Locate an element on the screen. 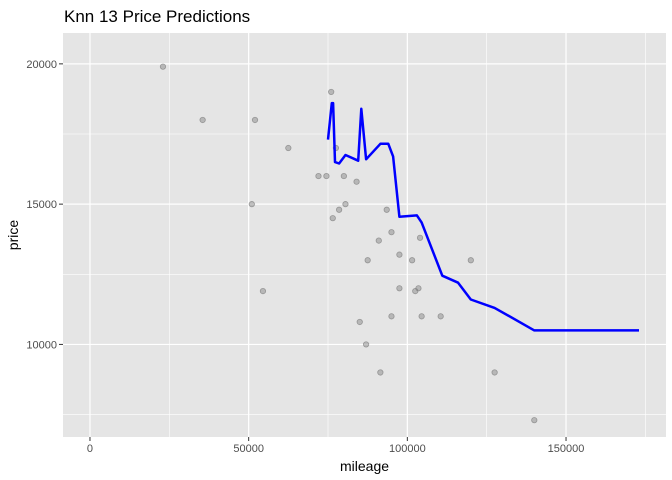  y-axis-ticks: 10000 15000 20000 is located at coordinates (44, 205).